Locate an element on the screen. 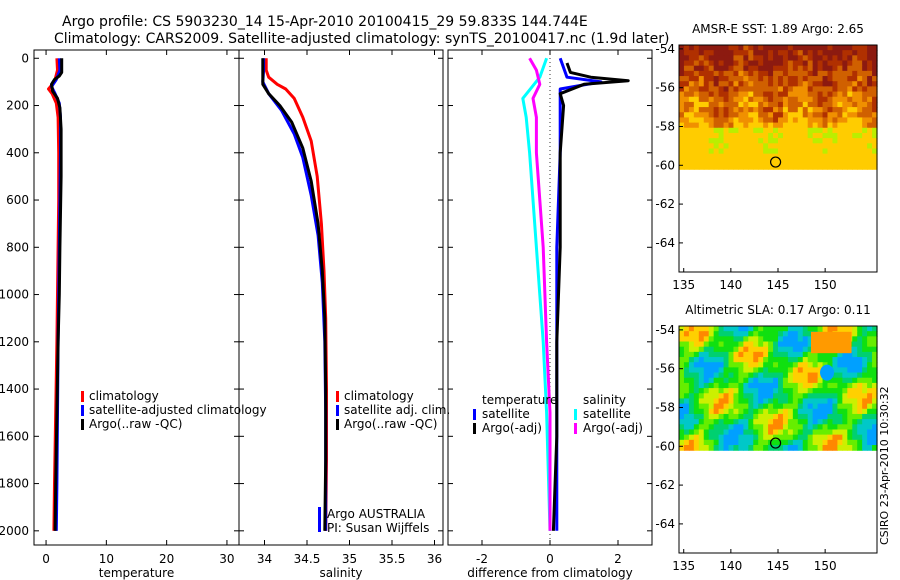 Image resolution: width=900 pixels, height=580 pixels. salinity-series-argo-raw-qc- is located at coordinates (294, 294).